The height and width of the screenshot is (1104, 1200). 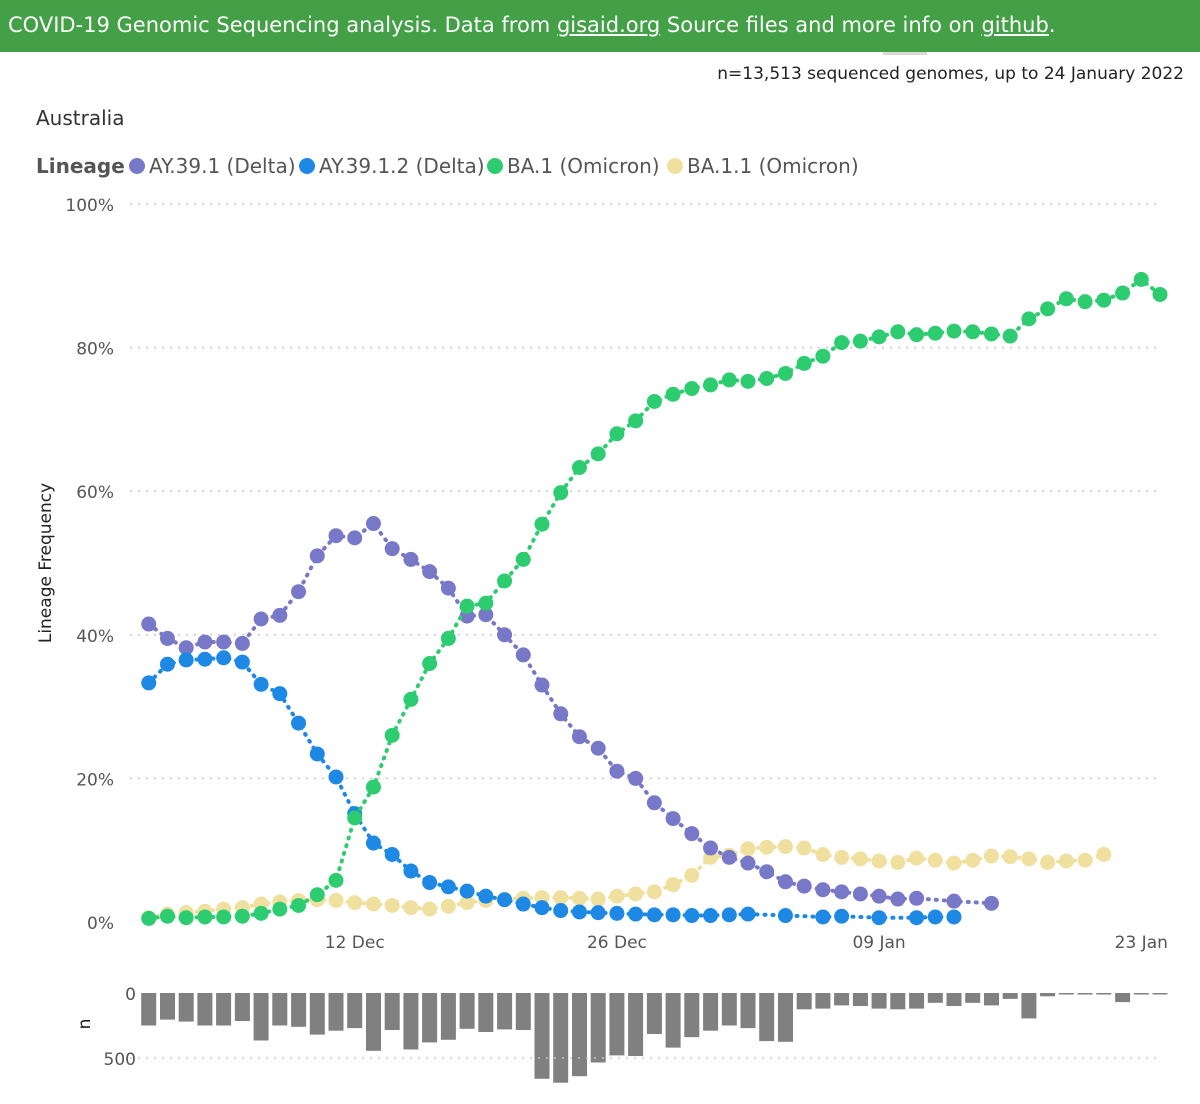 I want to click on y-tick-label: 80%, so click(x=95, y=350).